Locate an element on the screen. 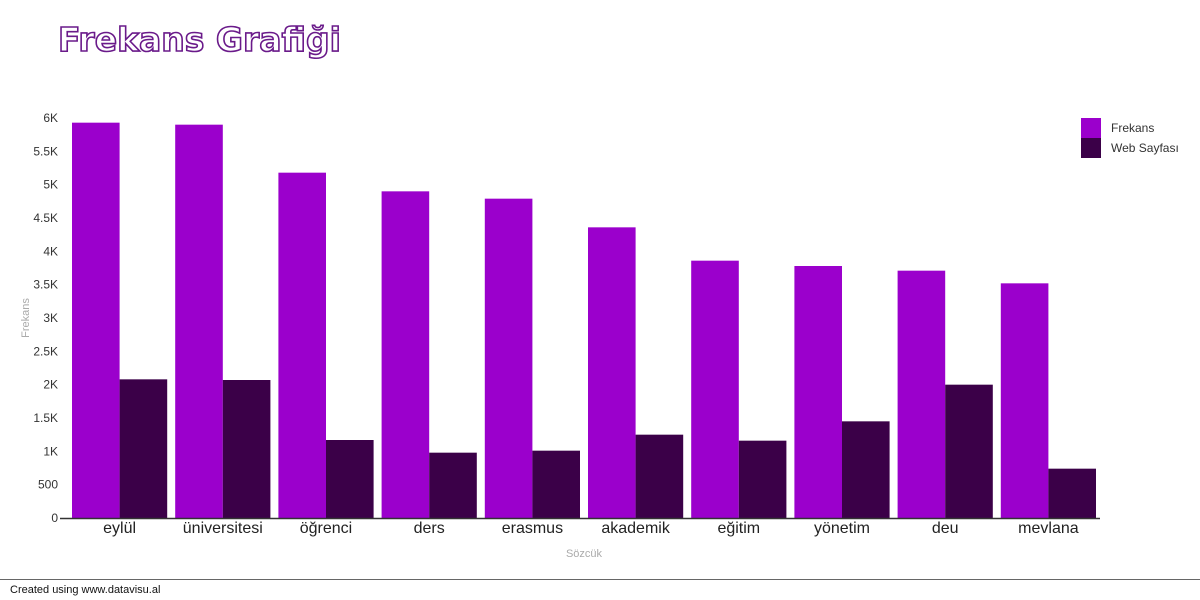  x-tick-label: deu is located at coordinates (945, 528).